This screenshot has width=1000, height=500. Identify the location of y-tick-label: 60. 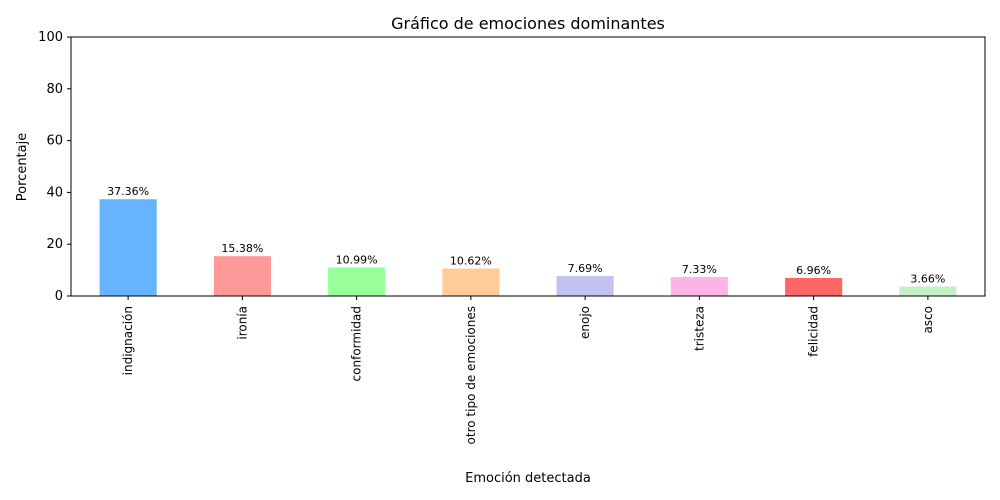
(54, 141).